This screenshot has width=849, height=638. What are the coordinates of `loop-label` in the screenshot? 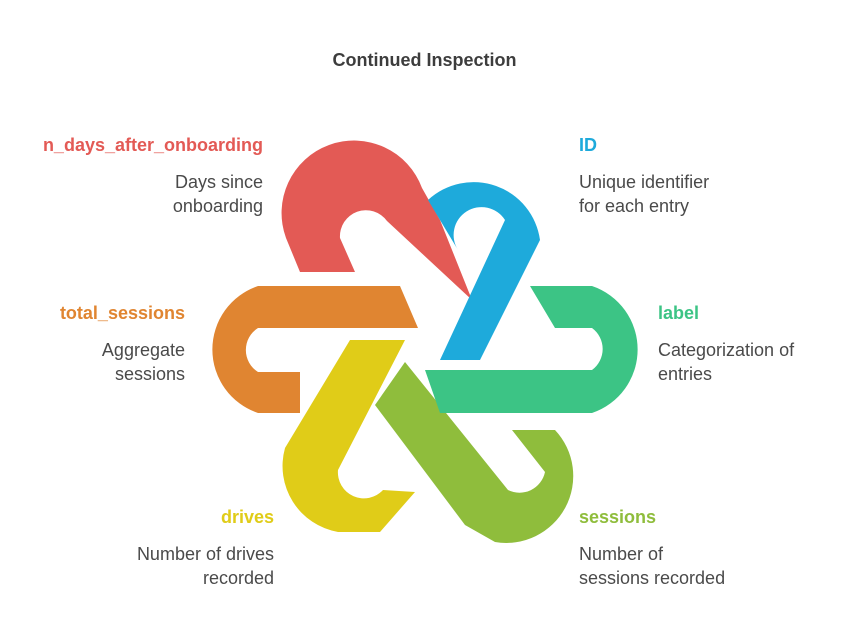 It's located at (531, 349).